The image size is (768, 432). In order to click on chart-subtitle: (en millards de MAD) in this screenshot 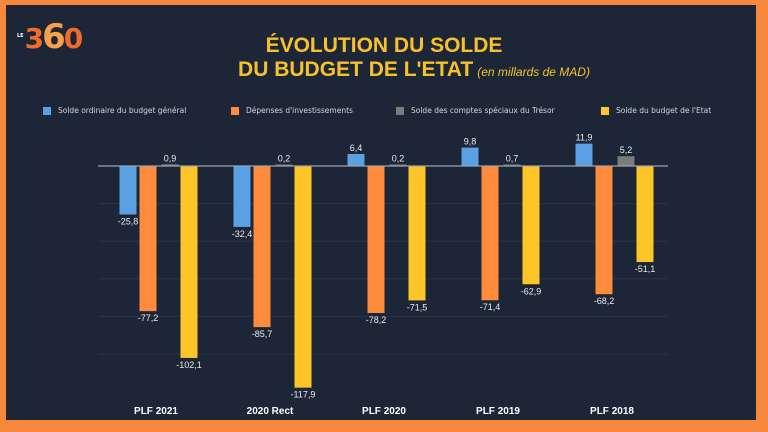, I will do `click(533, 72)`.